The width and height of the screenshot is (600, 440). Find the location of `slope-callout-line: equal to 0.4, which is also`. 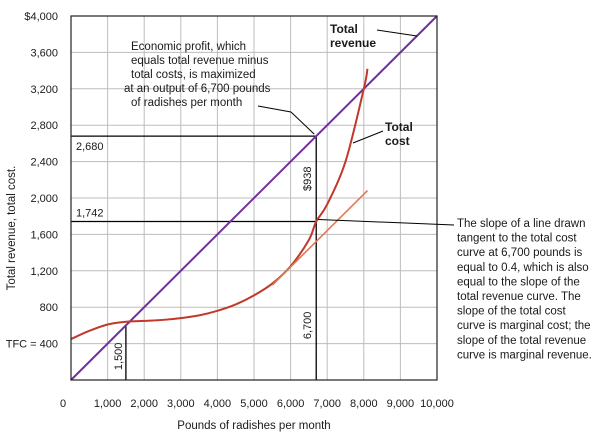

slope-callout-line: equal to 0.4, which is also is located at coordinates (523, 268).